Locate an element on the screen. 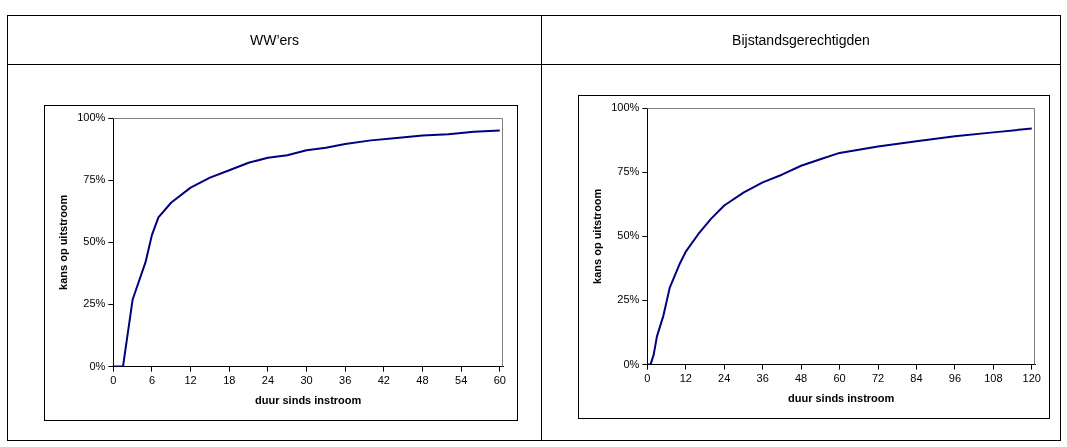 This screenshot has height=447, width=1067. x-tick-label: 42 is located at coordinates (383, 380).